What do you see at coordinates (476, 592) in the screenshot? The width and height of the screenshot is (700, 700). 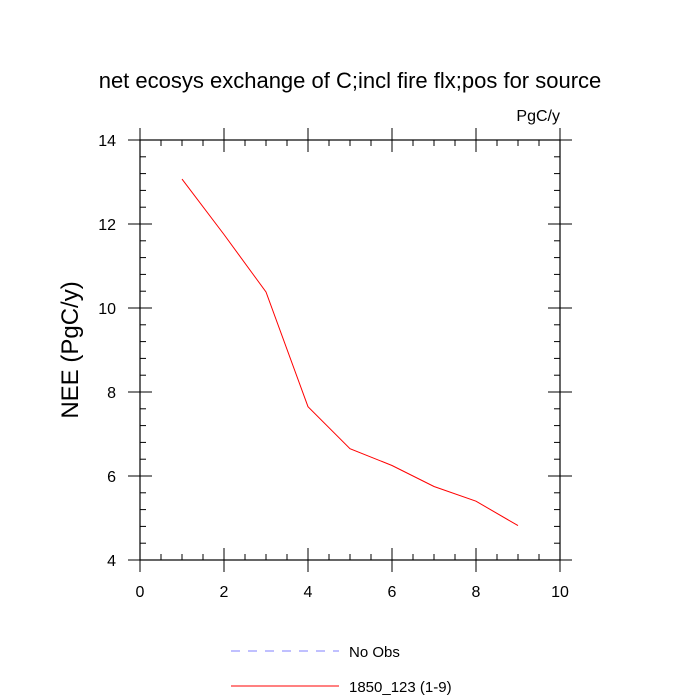 I see `x-tick-label: 8` at bounding box center [476, 592].